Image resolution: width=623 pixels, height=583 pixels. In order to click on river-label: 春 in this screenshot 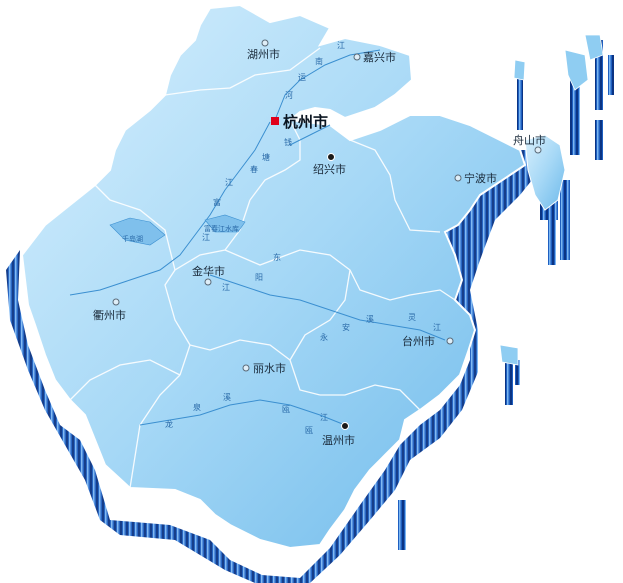, I will do `click(254, 169)`.